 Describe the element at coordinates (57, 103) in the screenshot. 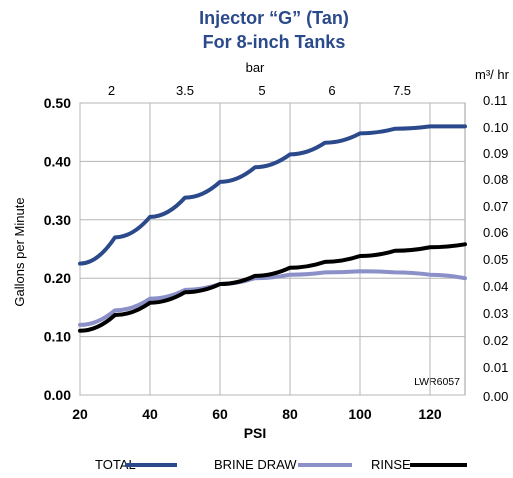

I see `y-tick-label: 0.50` at that location.